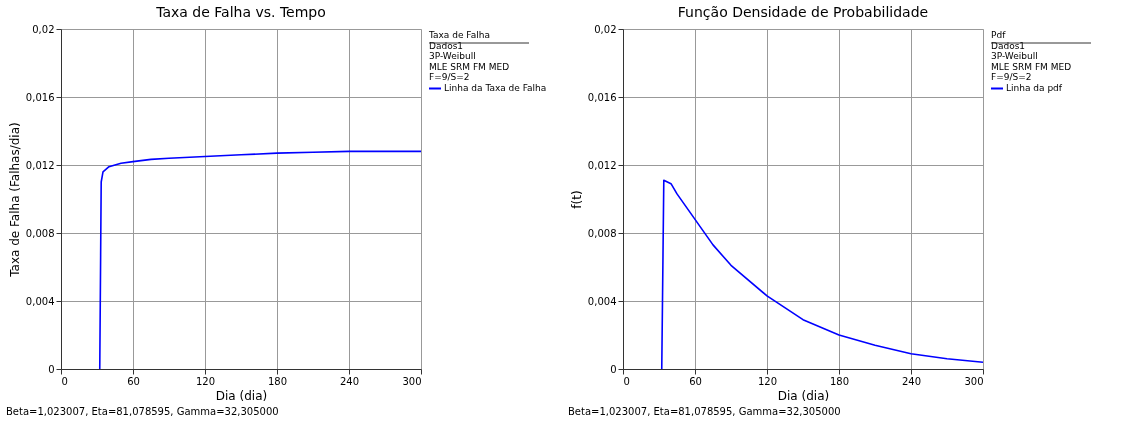 The width and height of the screenshot is (1139, 445). I want to click on legend-title: Taxa de Falha, so click(459, 35).